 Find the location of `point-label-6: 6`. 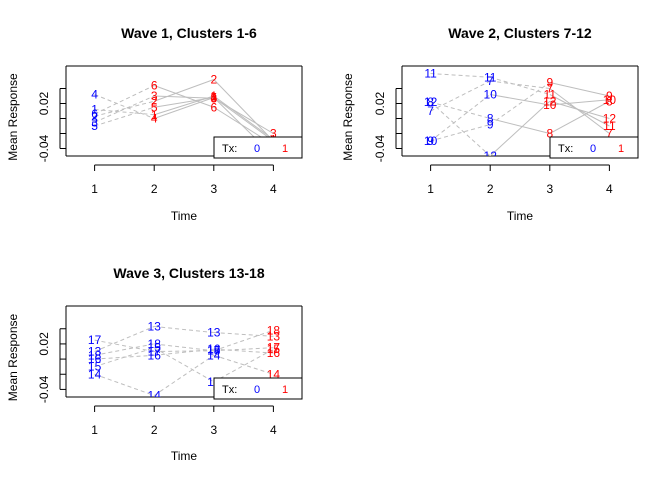

point-label-6: 6 is located at coordinates (154, 86).